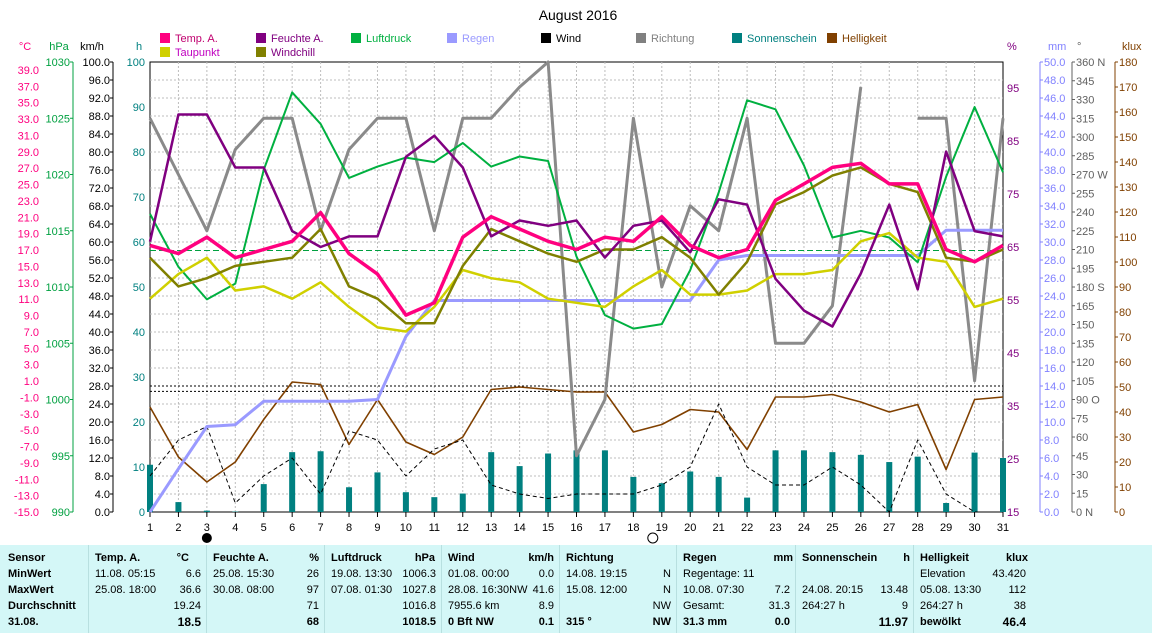 The image size is (1152, 633). What do you see at coordinates (29, 448) in the screenshot?
I see `axis-tick-label: -7.0` at bounding box center [29, 448].